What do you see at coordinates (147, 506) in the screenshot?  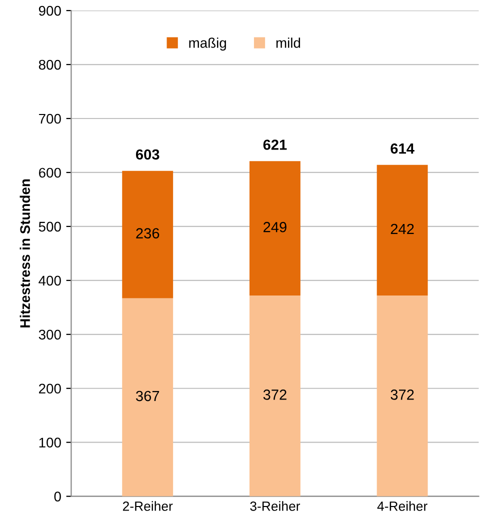 I see `x-tick-label: 2-Reiher` at bounding box center [147, 506].